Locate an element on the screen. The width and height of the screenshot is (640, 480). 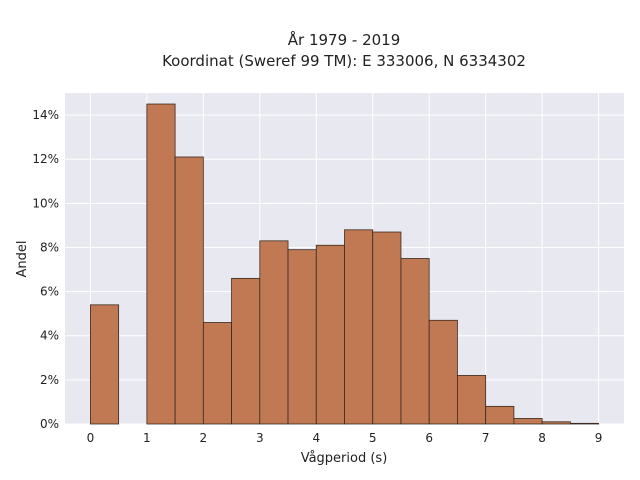
x-tick-label: 9 is located at coordinates (599, 438).